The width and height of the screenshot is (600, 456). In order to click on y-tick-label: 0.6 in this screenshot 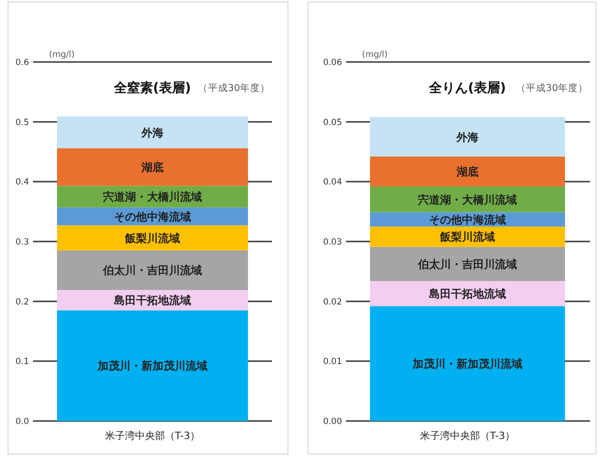, I will do `click(22, 63)`.